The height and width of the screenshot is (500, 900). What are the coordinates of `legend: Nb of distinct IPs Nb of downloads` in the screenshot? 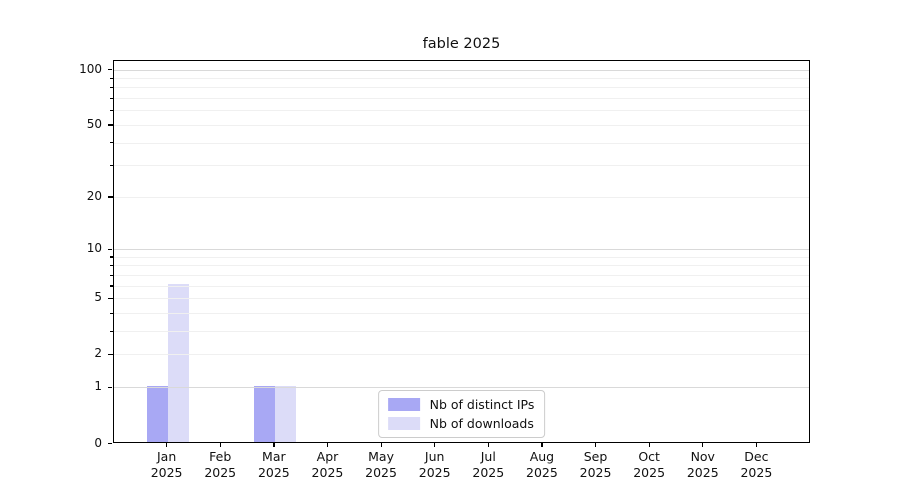 It's located at (461, 414).